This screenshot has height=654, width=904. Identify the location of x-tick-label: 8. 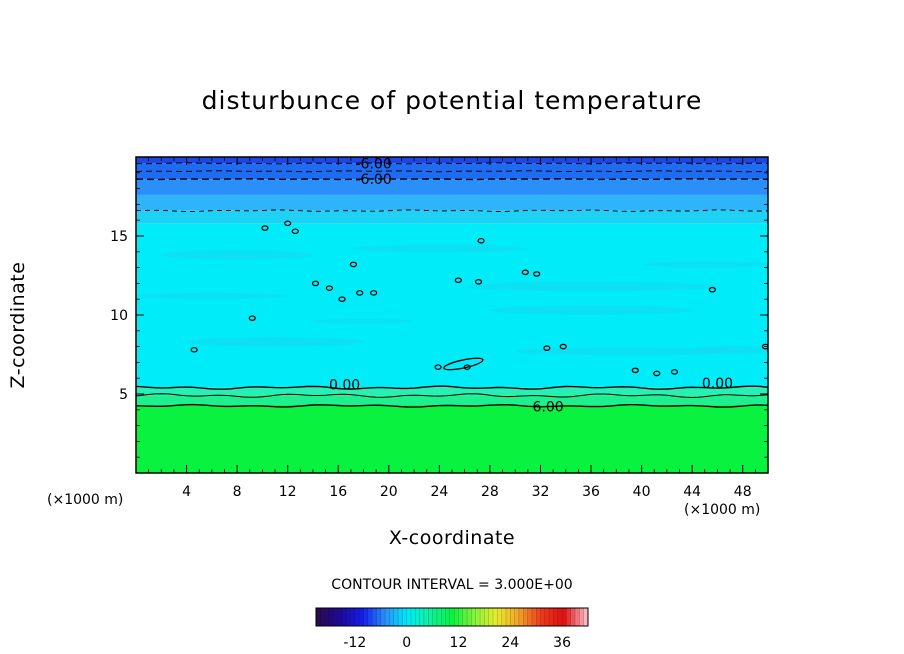
(237, 492).